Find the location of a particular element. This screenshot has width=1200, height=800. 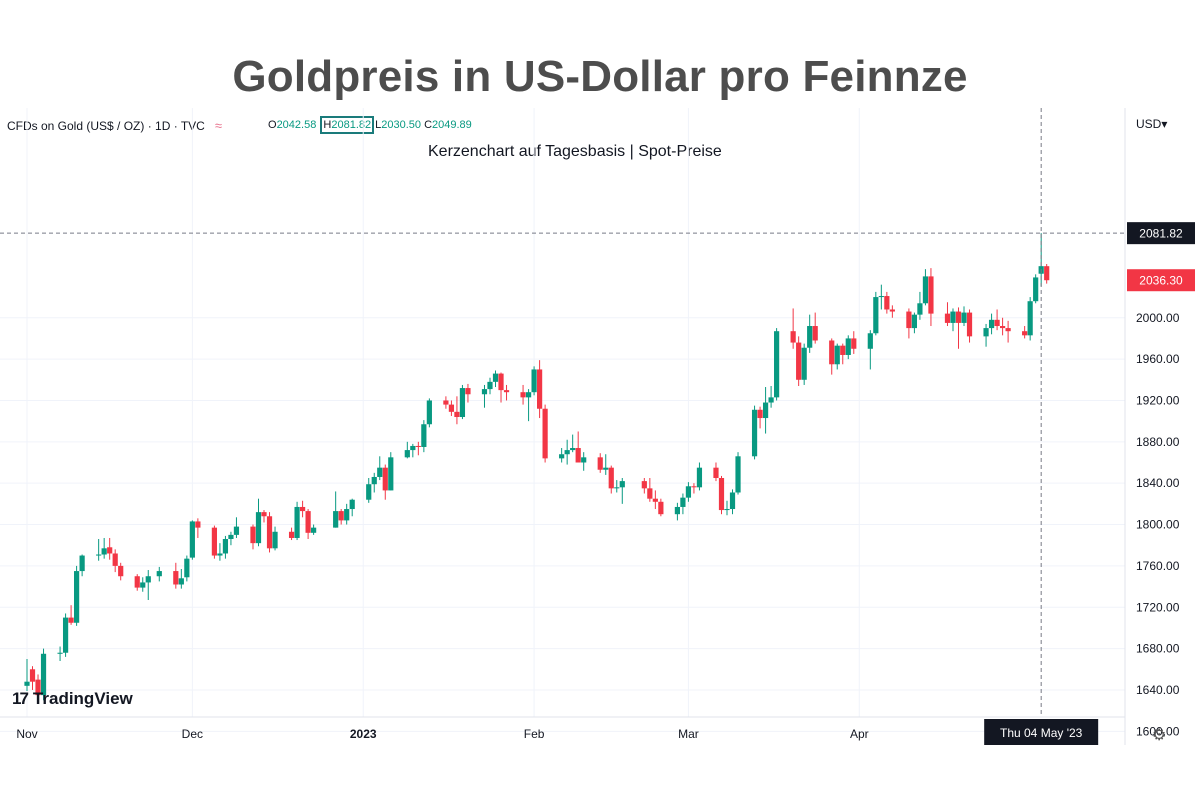

high-value: 2081.82 is located at coordinates (351, 125).